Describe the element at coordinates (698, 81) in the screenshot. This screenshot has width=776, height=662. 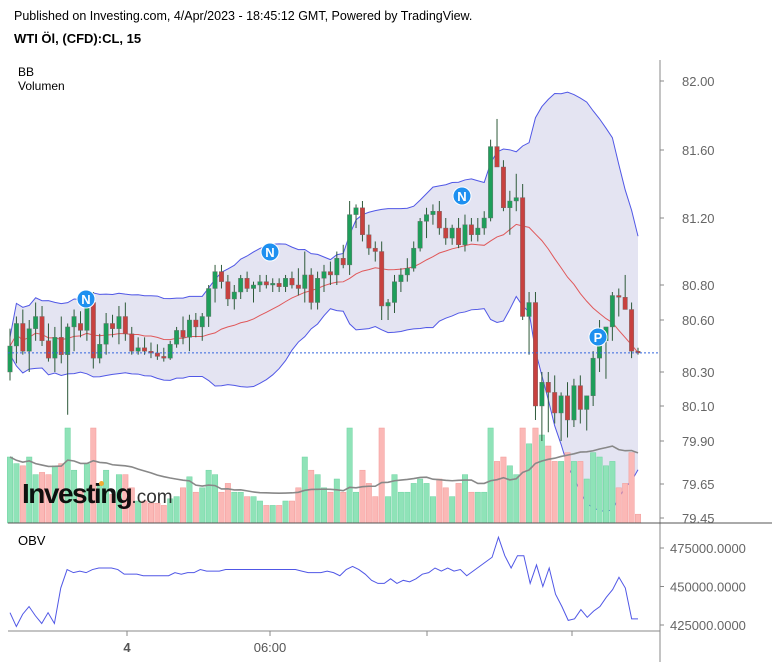
I see `svg-text: 82.00` at that location.